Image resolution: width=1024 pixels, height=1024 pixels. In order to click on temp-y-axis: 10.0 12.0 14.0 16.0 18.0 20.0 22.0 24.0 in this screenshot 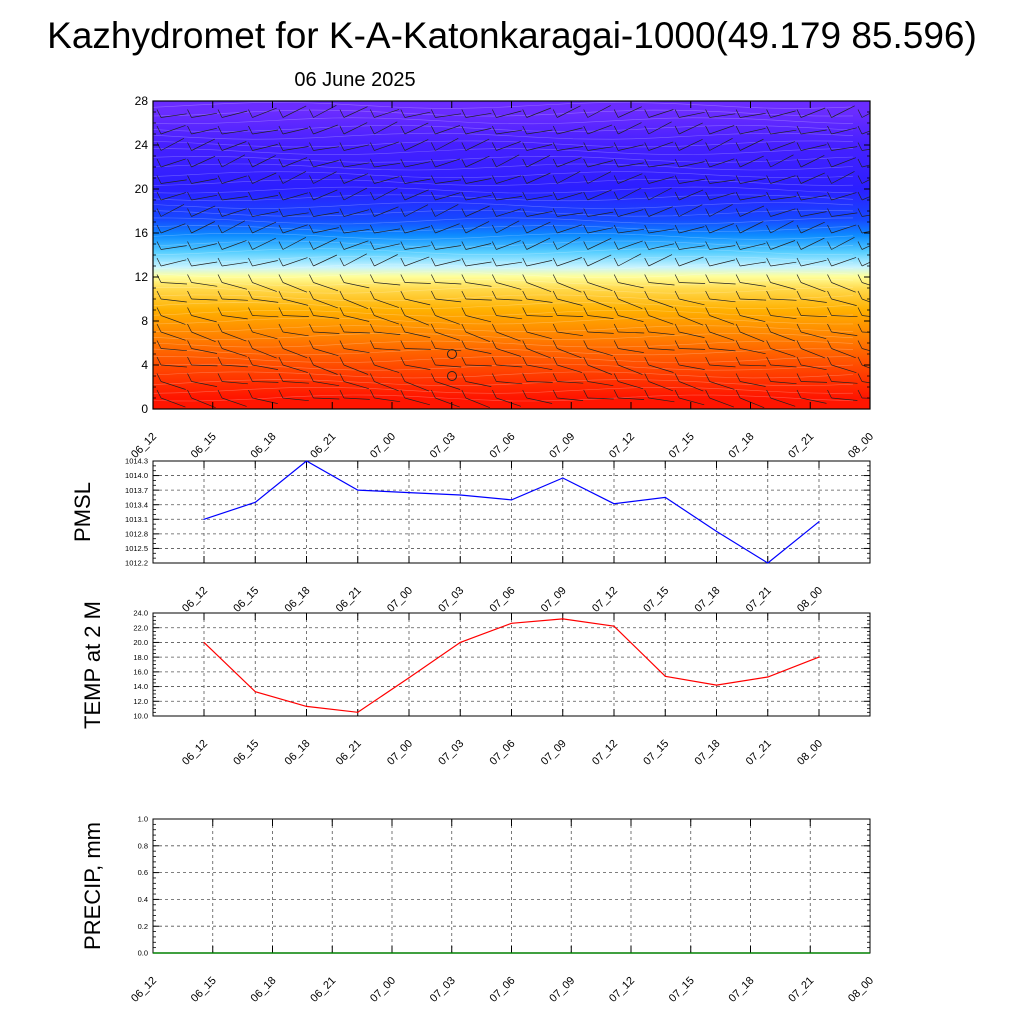, I will do `click(501, 665)`.